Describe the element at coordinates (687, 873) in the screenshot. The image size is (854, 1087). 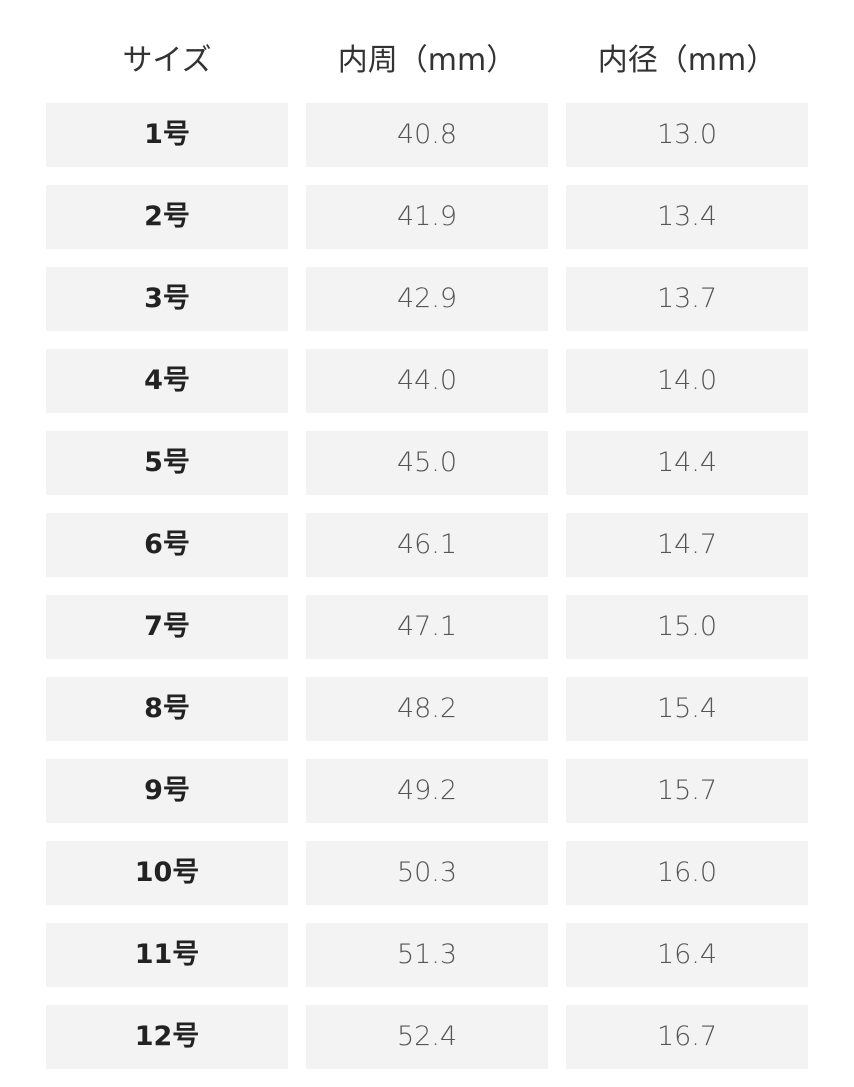
I see `diameter-cell: 16.0` at that location.